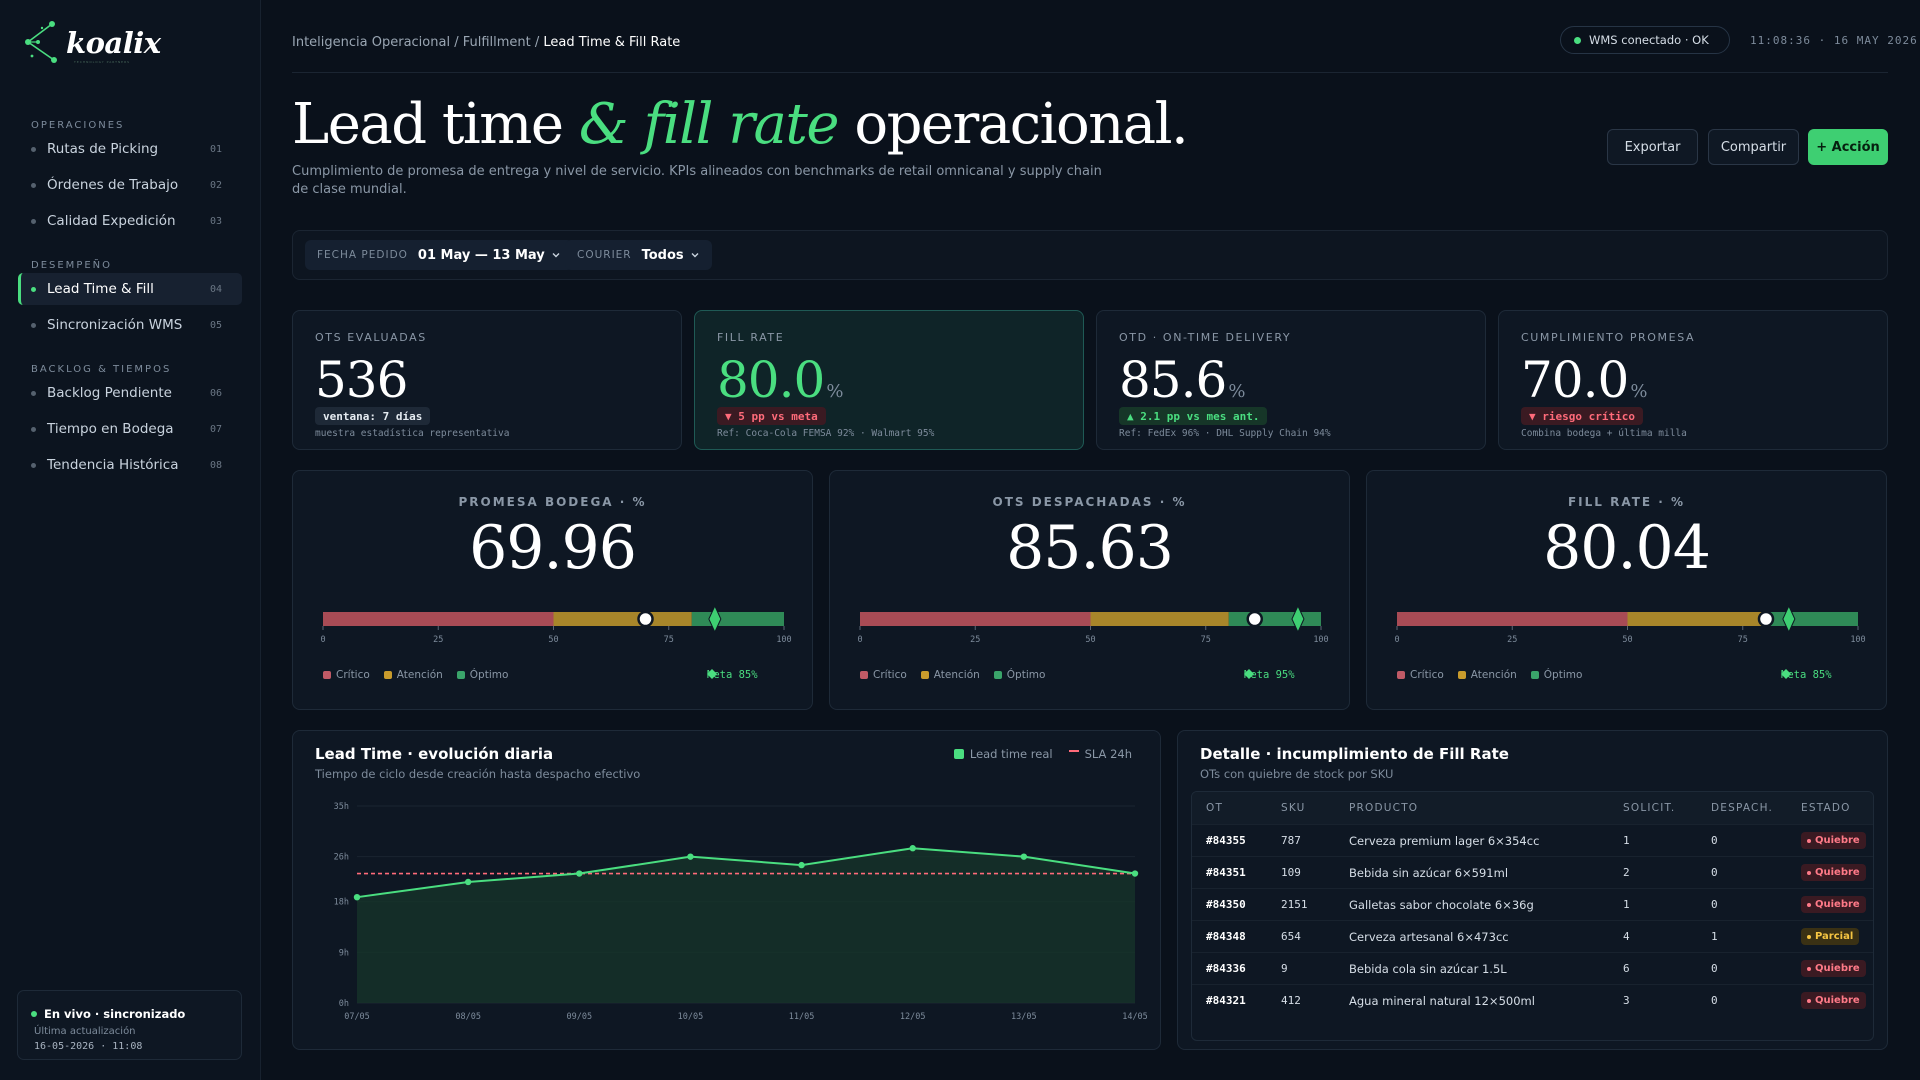 The height and width of the screenshot is (1080, 1920). What do you see at coordinates (1830, 937) in the screenshot?
I see `status-badge: Parcial` at bounding box center [1830, 937].